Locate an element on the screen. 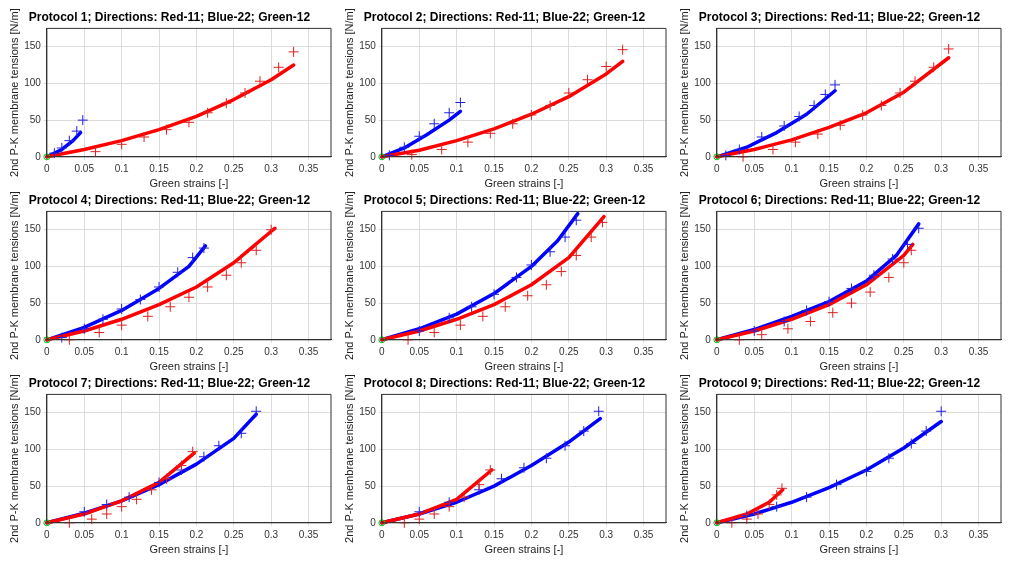 This screenshot has width=1022, height=565. chart-title: Protocol 1; Directions: Red-11; Blue-22; Green-12 is located at coordinates (169, 16).